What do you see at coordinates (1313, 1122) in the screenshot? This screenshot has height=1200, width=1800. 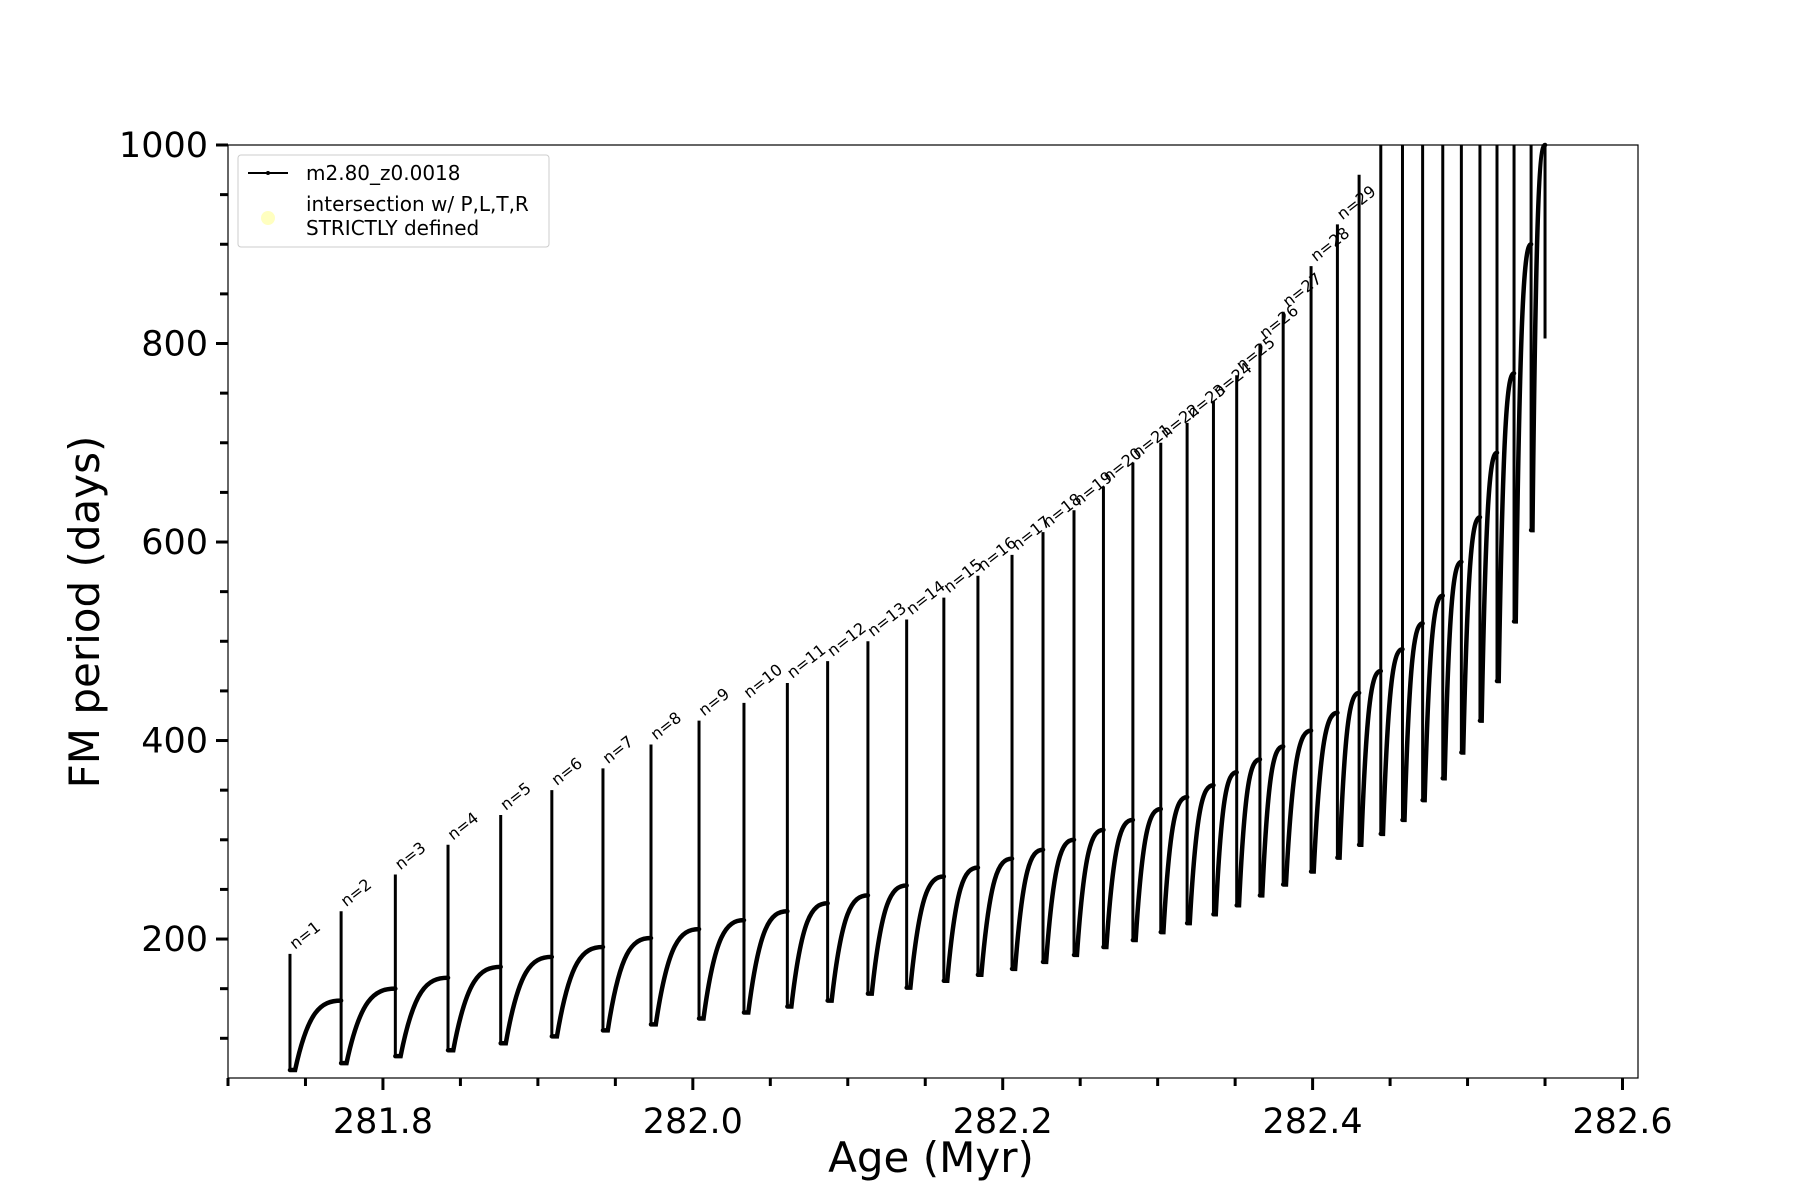 I see `x-tick-label: 282.4` at bounding box center [1313, 1122].